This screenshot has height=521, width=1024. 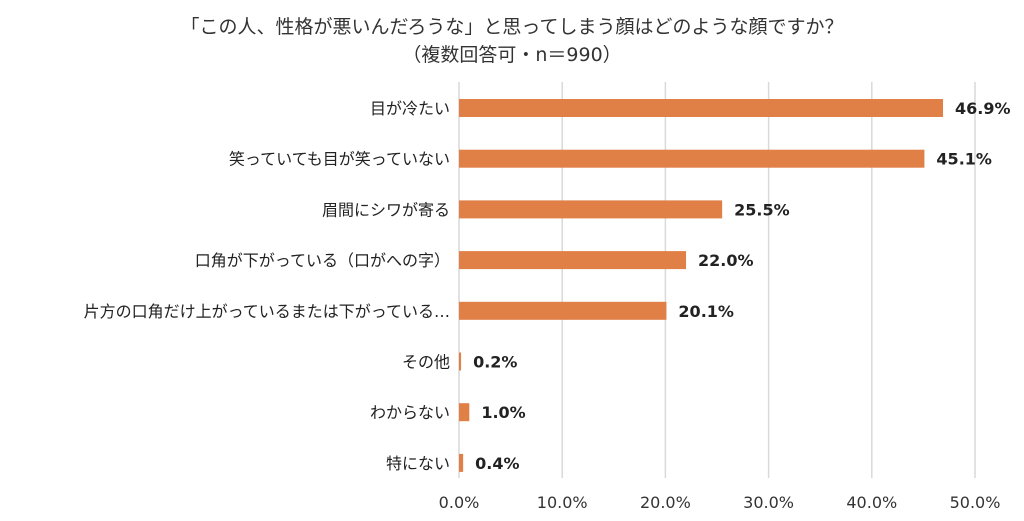 What do you see at coordinates (975, 502) in the screenshot?
I see `x-tick-label: 50.0%` at bounding box center [975, 502].